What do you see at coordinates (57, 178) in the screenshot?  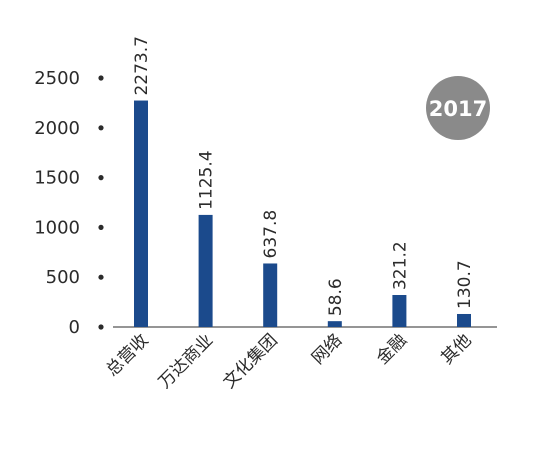 I see `y-tick-label: 1500` at bounding box center [57, 178].